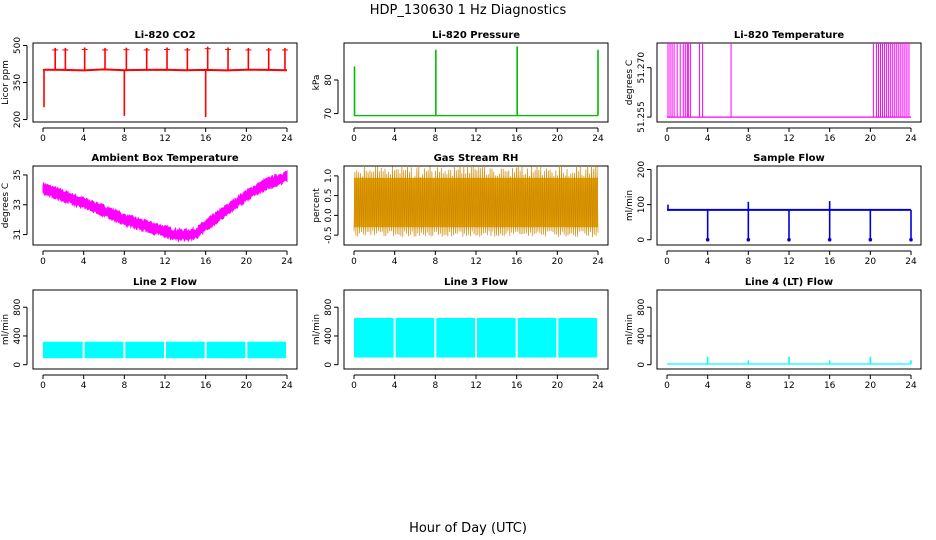  What do you see at coordinates (18, 174) in the screenshot?
I see `y-tick-label: 35` at bounding box center [18, 174].